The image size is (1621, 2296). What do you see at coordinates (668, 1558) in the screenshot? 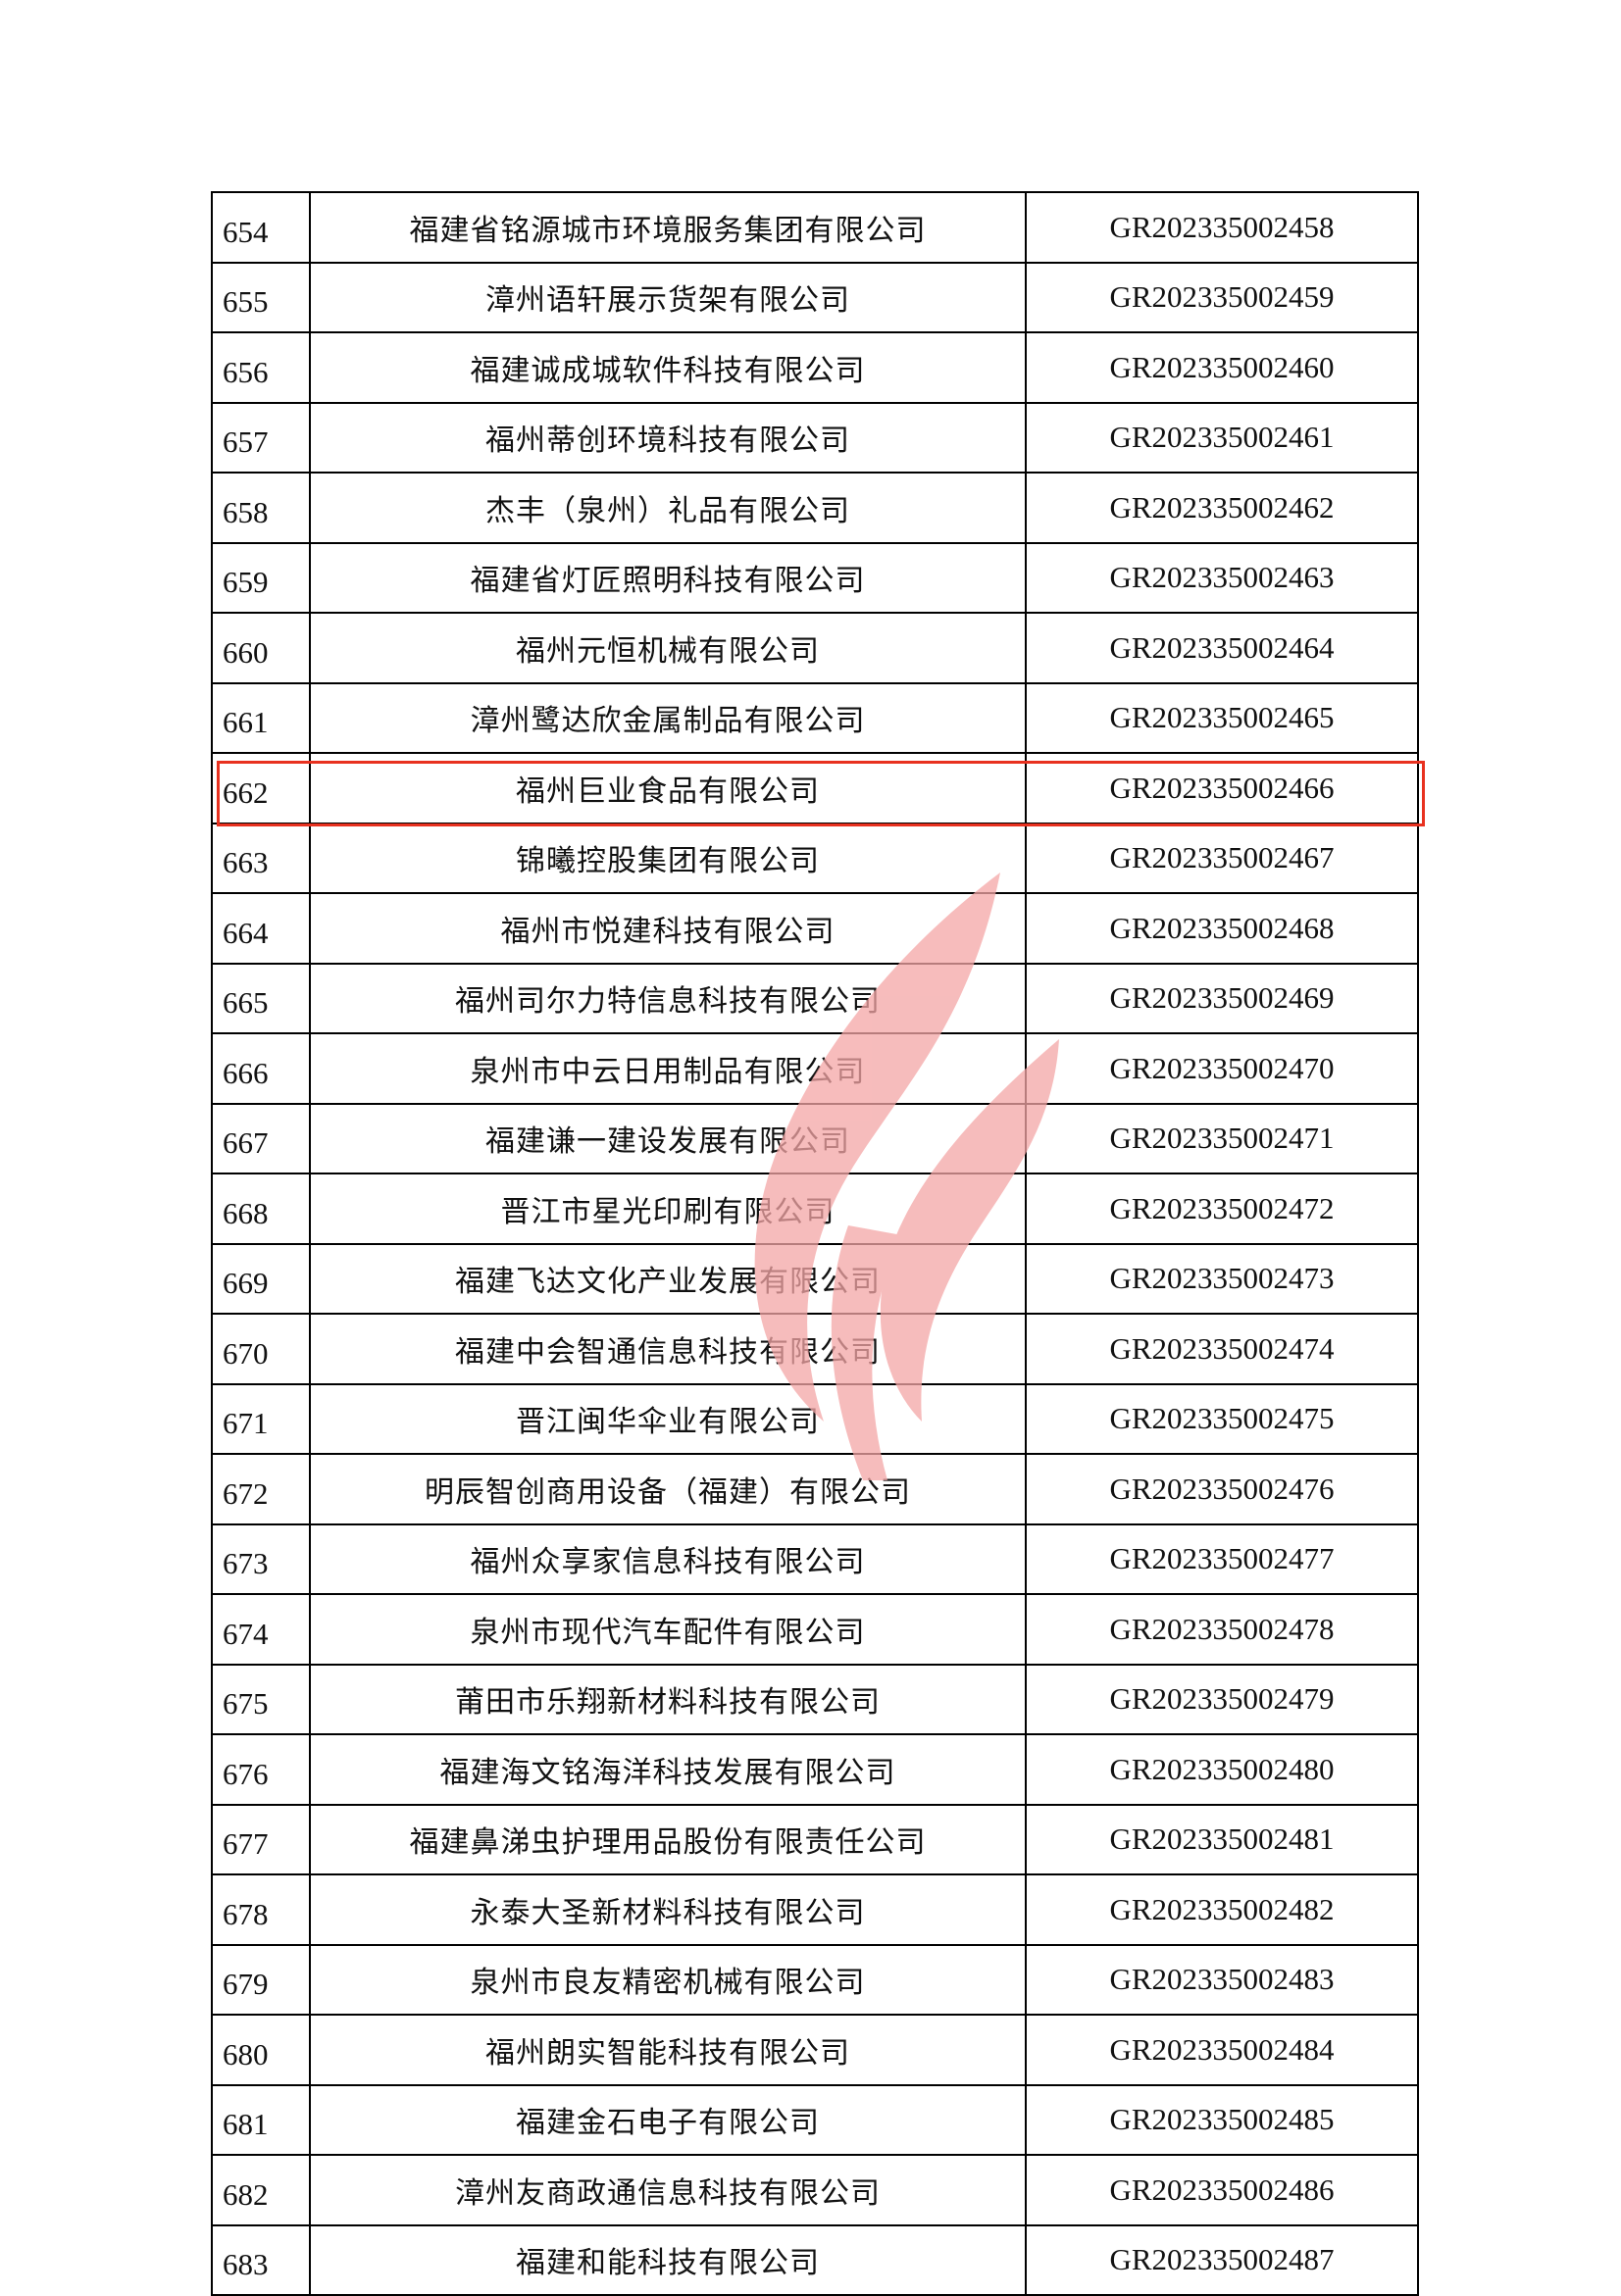
I see `company-name: 福州众享家信息科技有限公司` at bounding box center [668, 1558].